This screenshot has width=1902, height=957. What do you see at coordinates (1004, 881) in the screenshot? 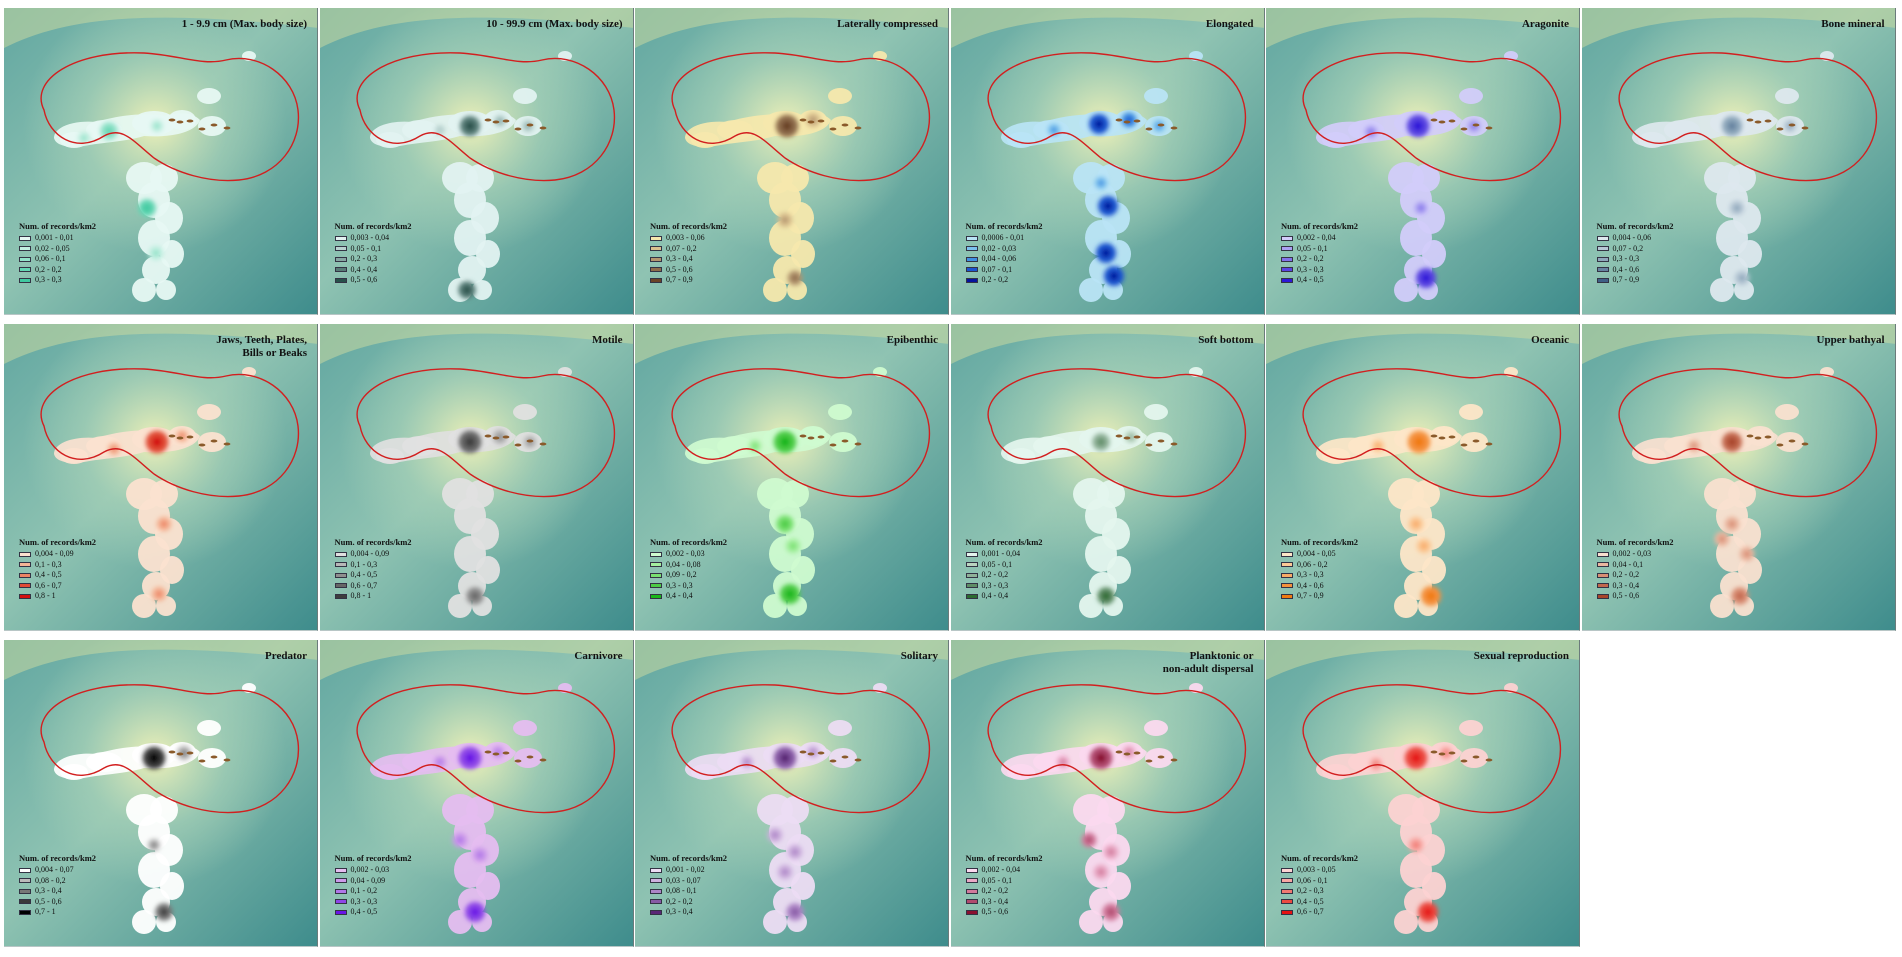
I see `legend-item: 0,05 - 0,1` at bounding box center [1004, 881].